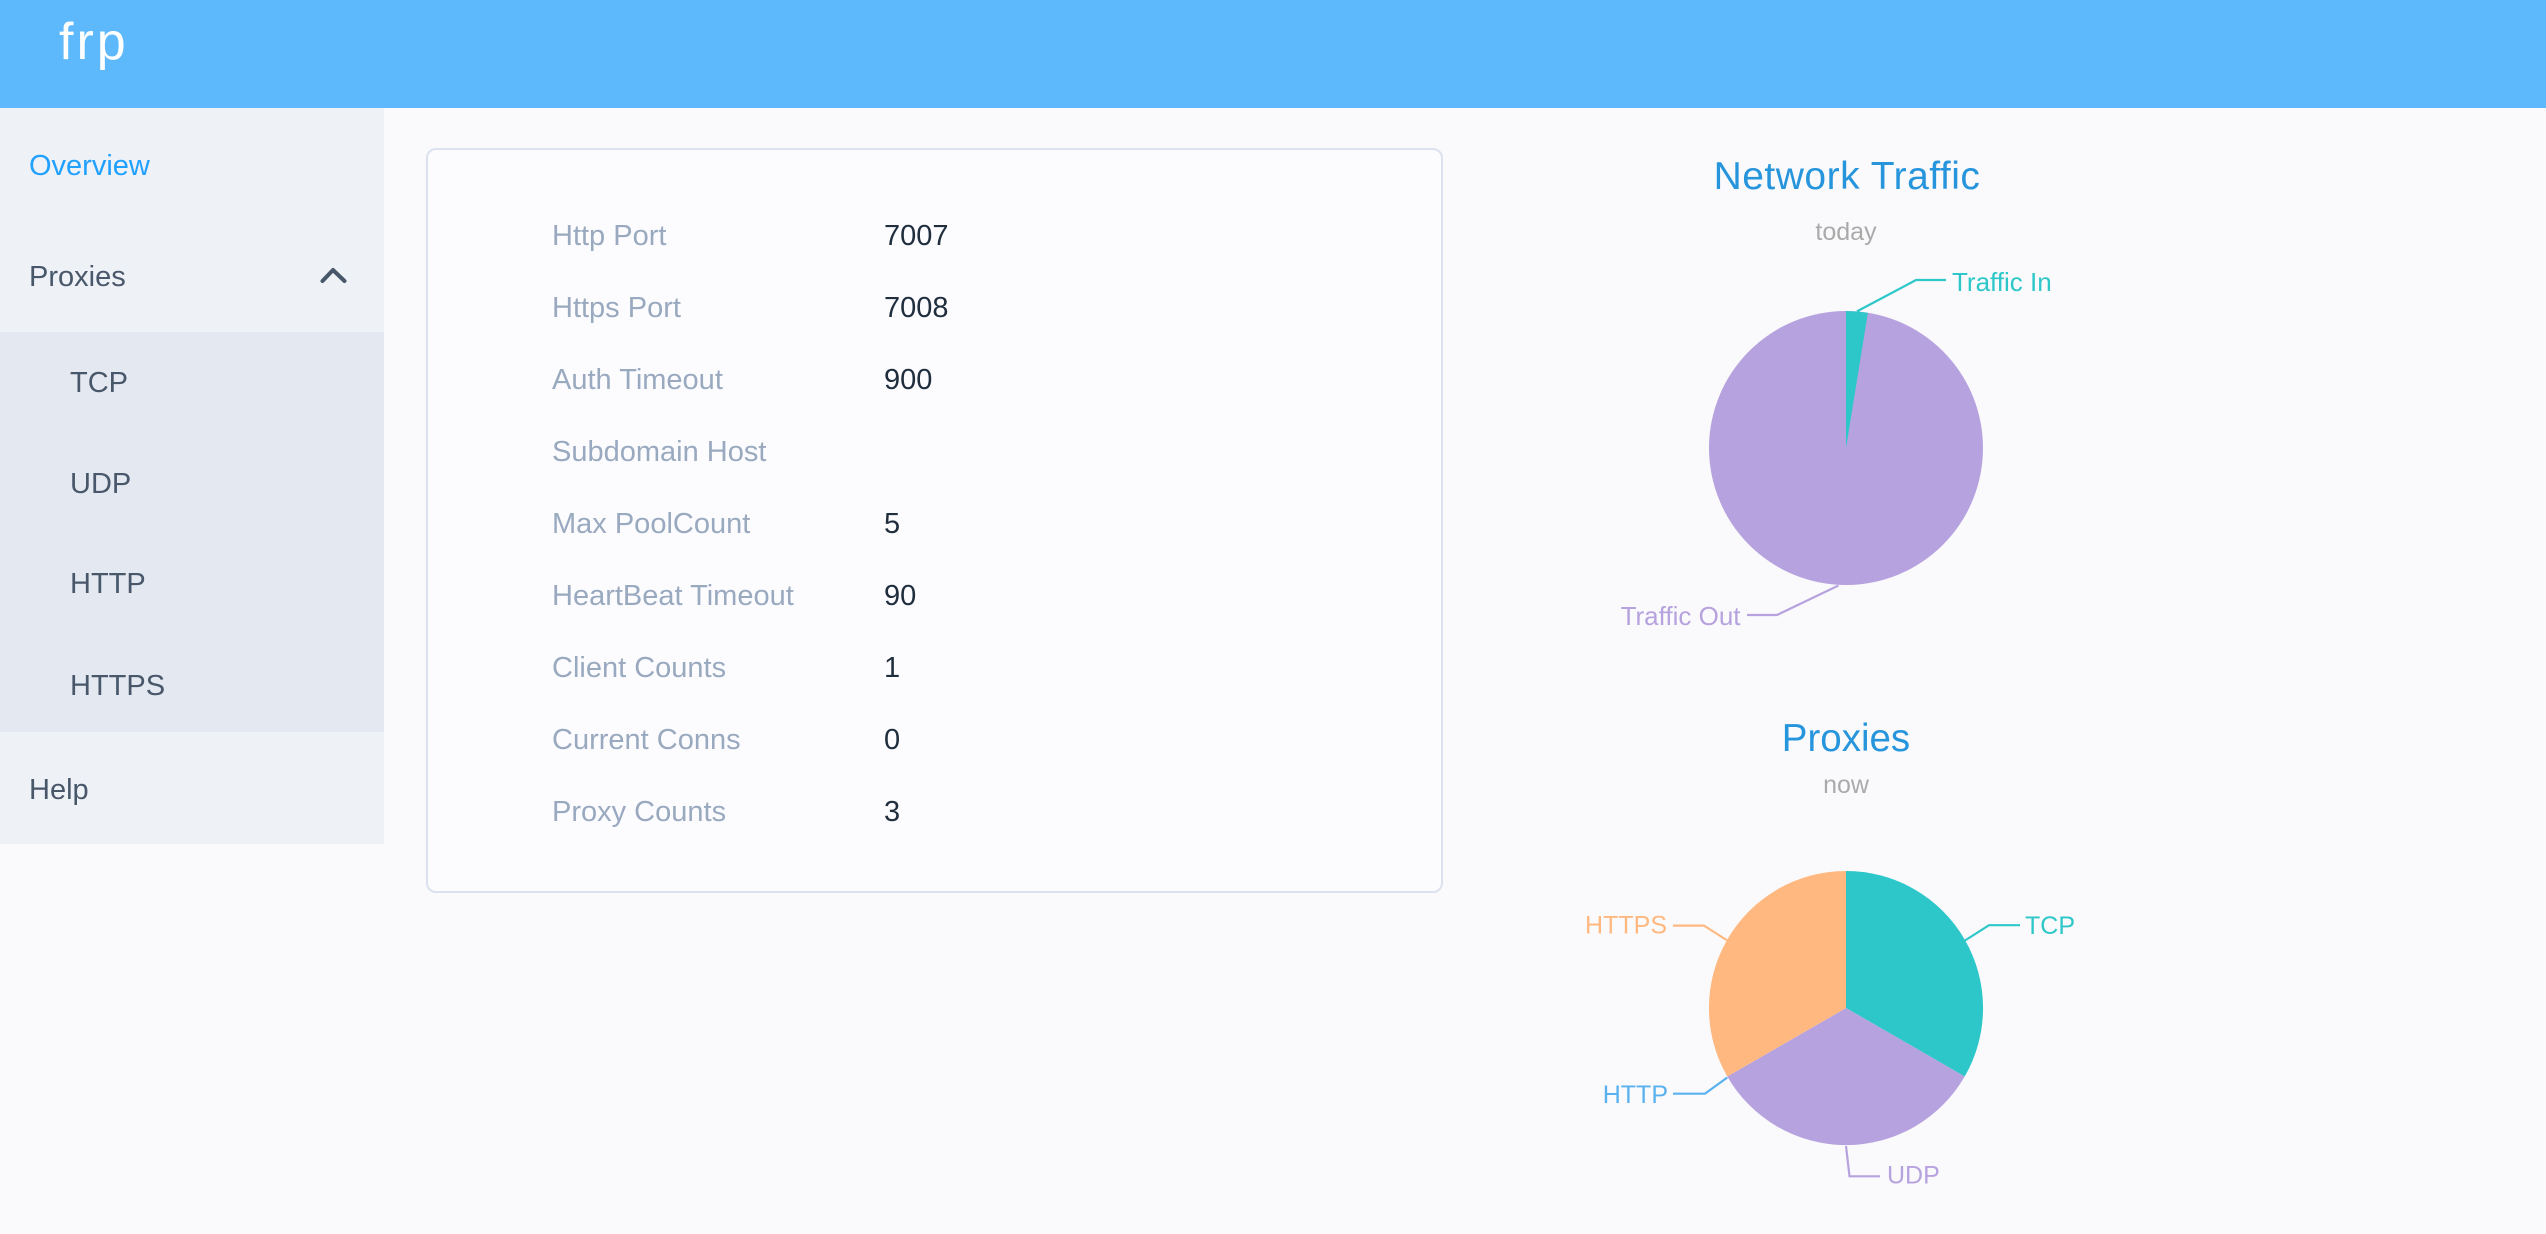  What do you see at coordinates (2050, 926) in the screenshot?
I see `svg-text: TCP` at bounding box center [2050, 926].